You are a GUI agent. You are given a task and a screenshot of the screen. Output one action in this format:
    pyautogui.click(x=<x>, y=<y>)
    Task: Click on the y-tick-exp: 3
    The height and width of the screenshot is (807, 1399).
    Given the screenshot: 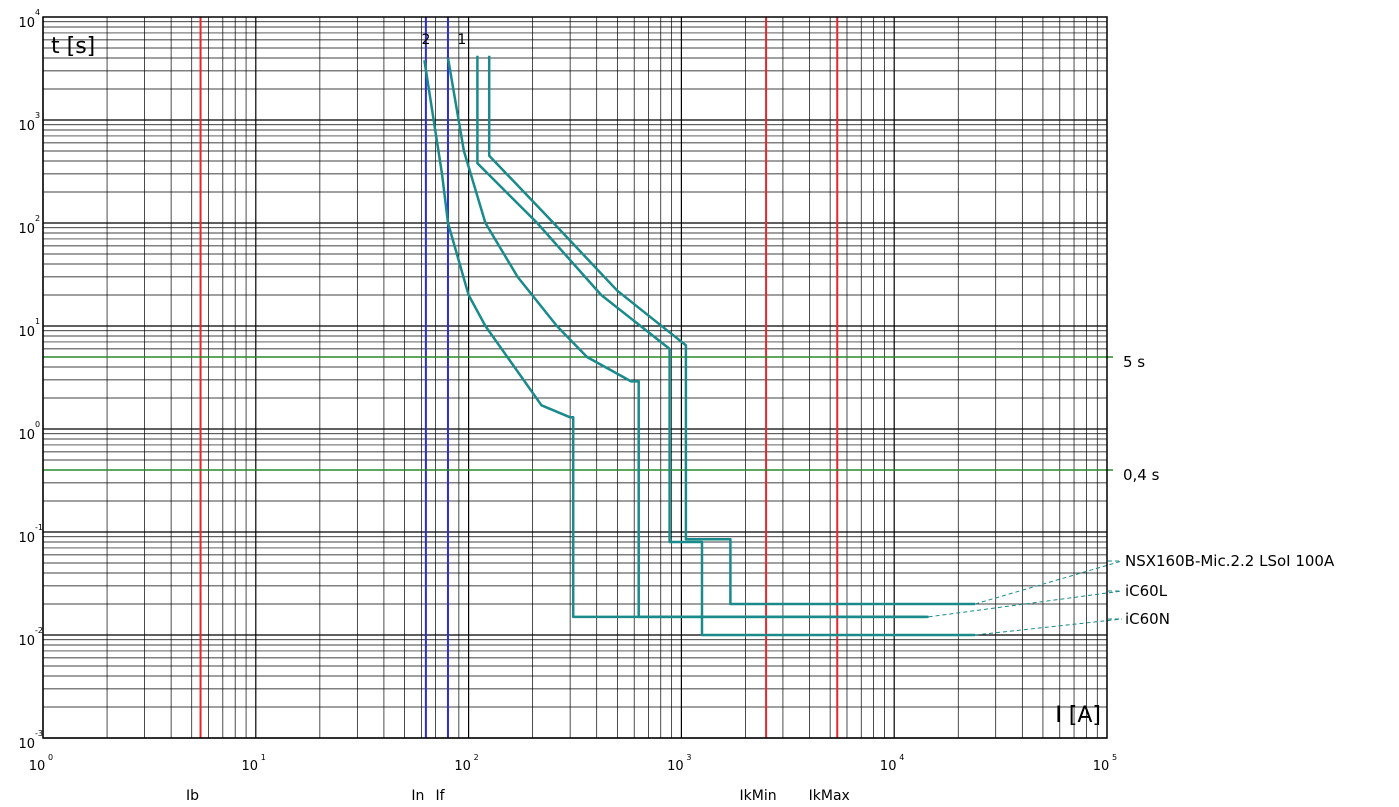 What is the action you would take?
    pyautogui.click(x=37, y=115)
    